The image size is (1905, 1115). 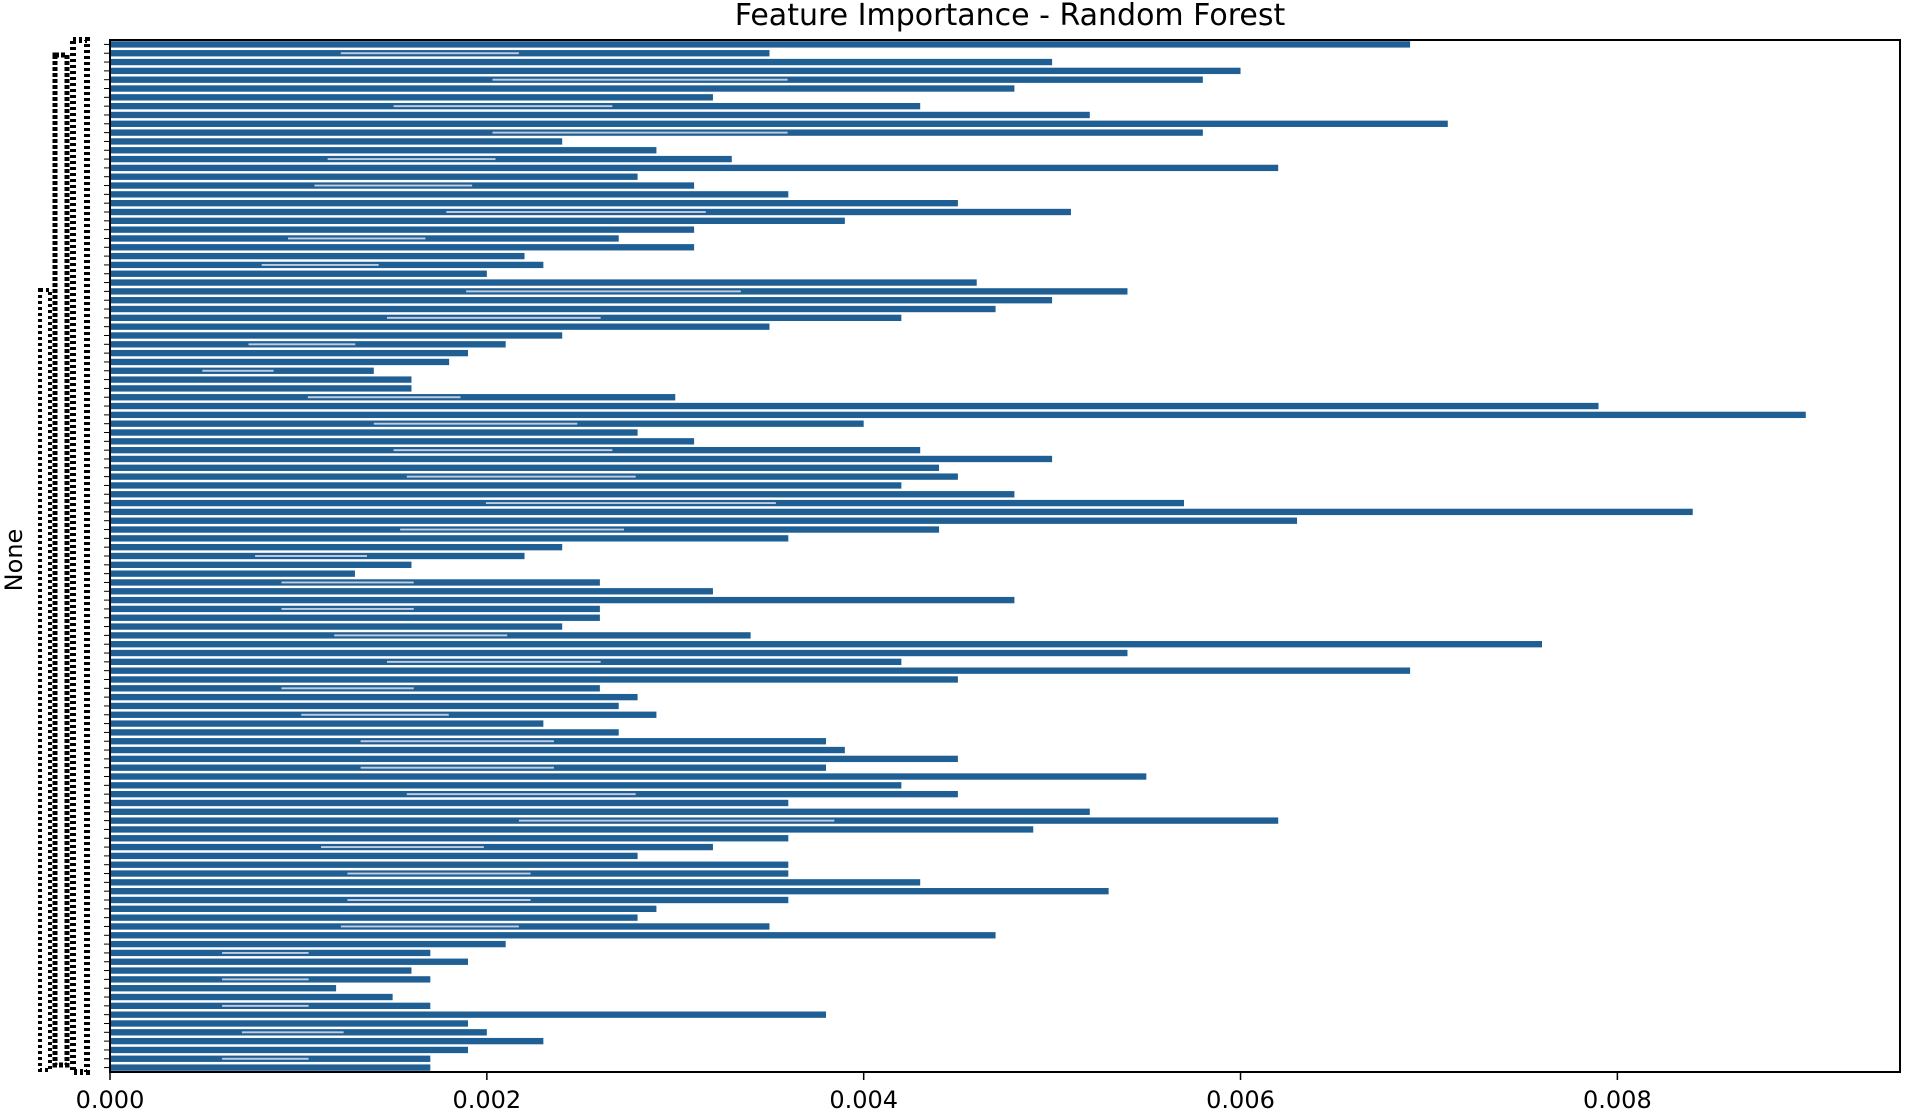 I want to click on x-tick-label-2: 0.004, so click(x=863, y=1100).